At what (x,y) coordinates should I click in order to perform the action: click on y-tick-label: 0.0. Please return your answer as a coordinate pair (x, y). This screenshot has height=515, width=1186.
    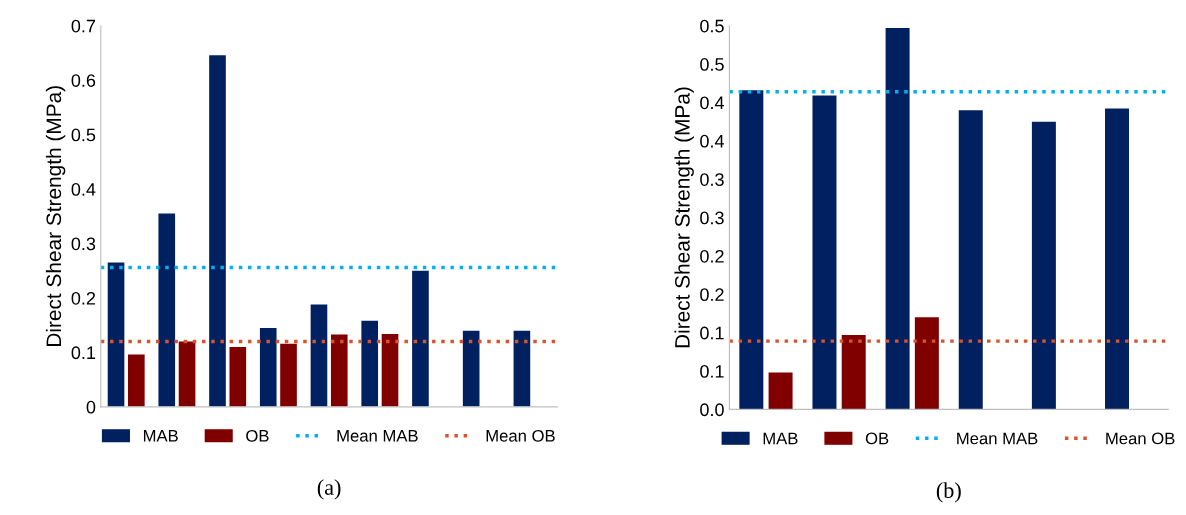
    Looking at the image, I should click on (712, 410).